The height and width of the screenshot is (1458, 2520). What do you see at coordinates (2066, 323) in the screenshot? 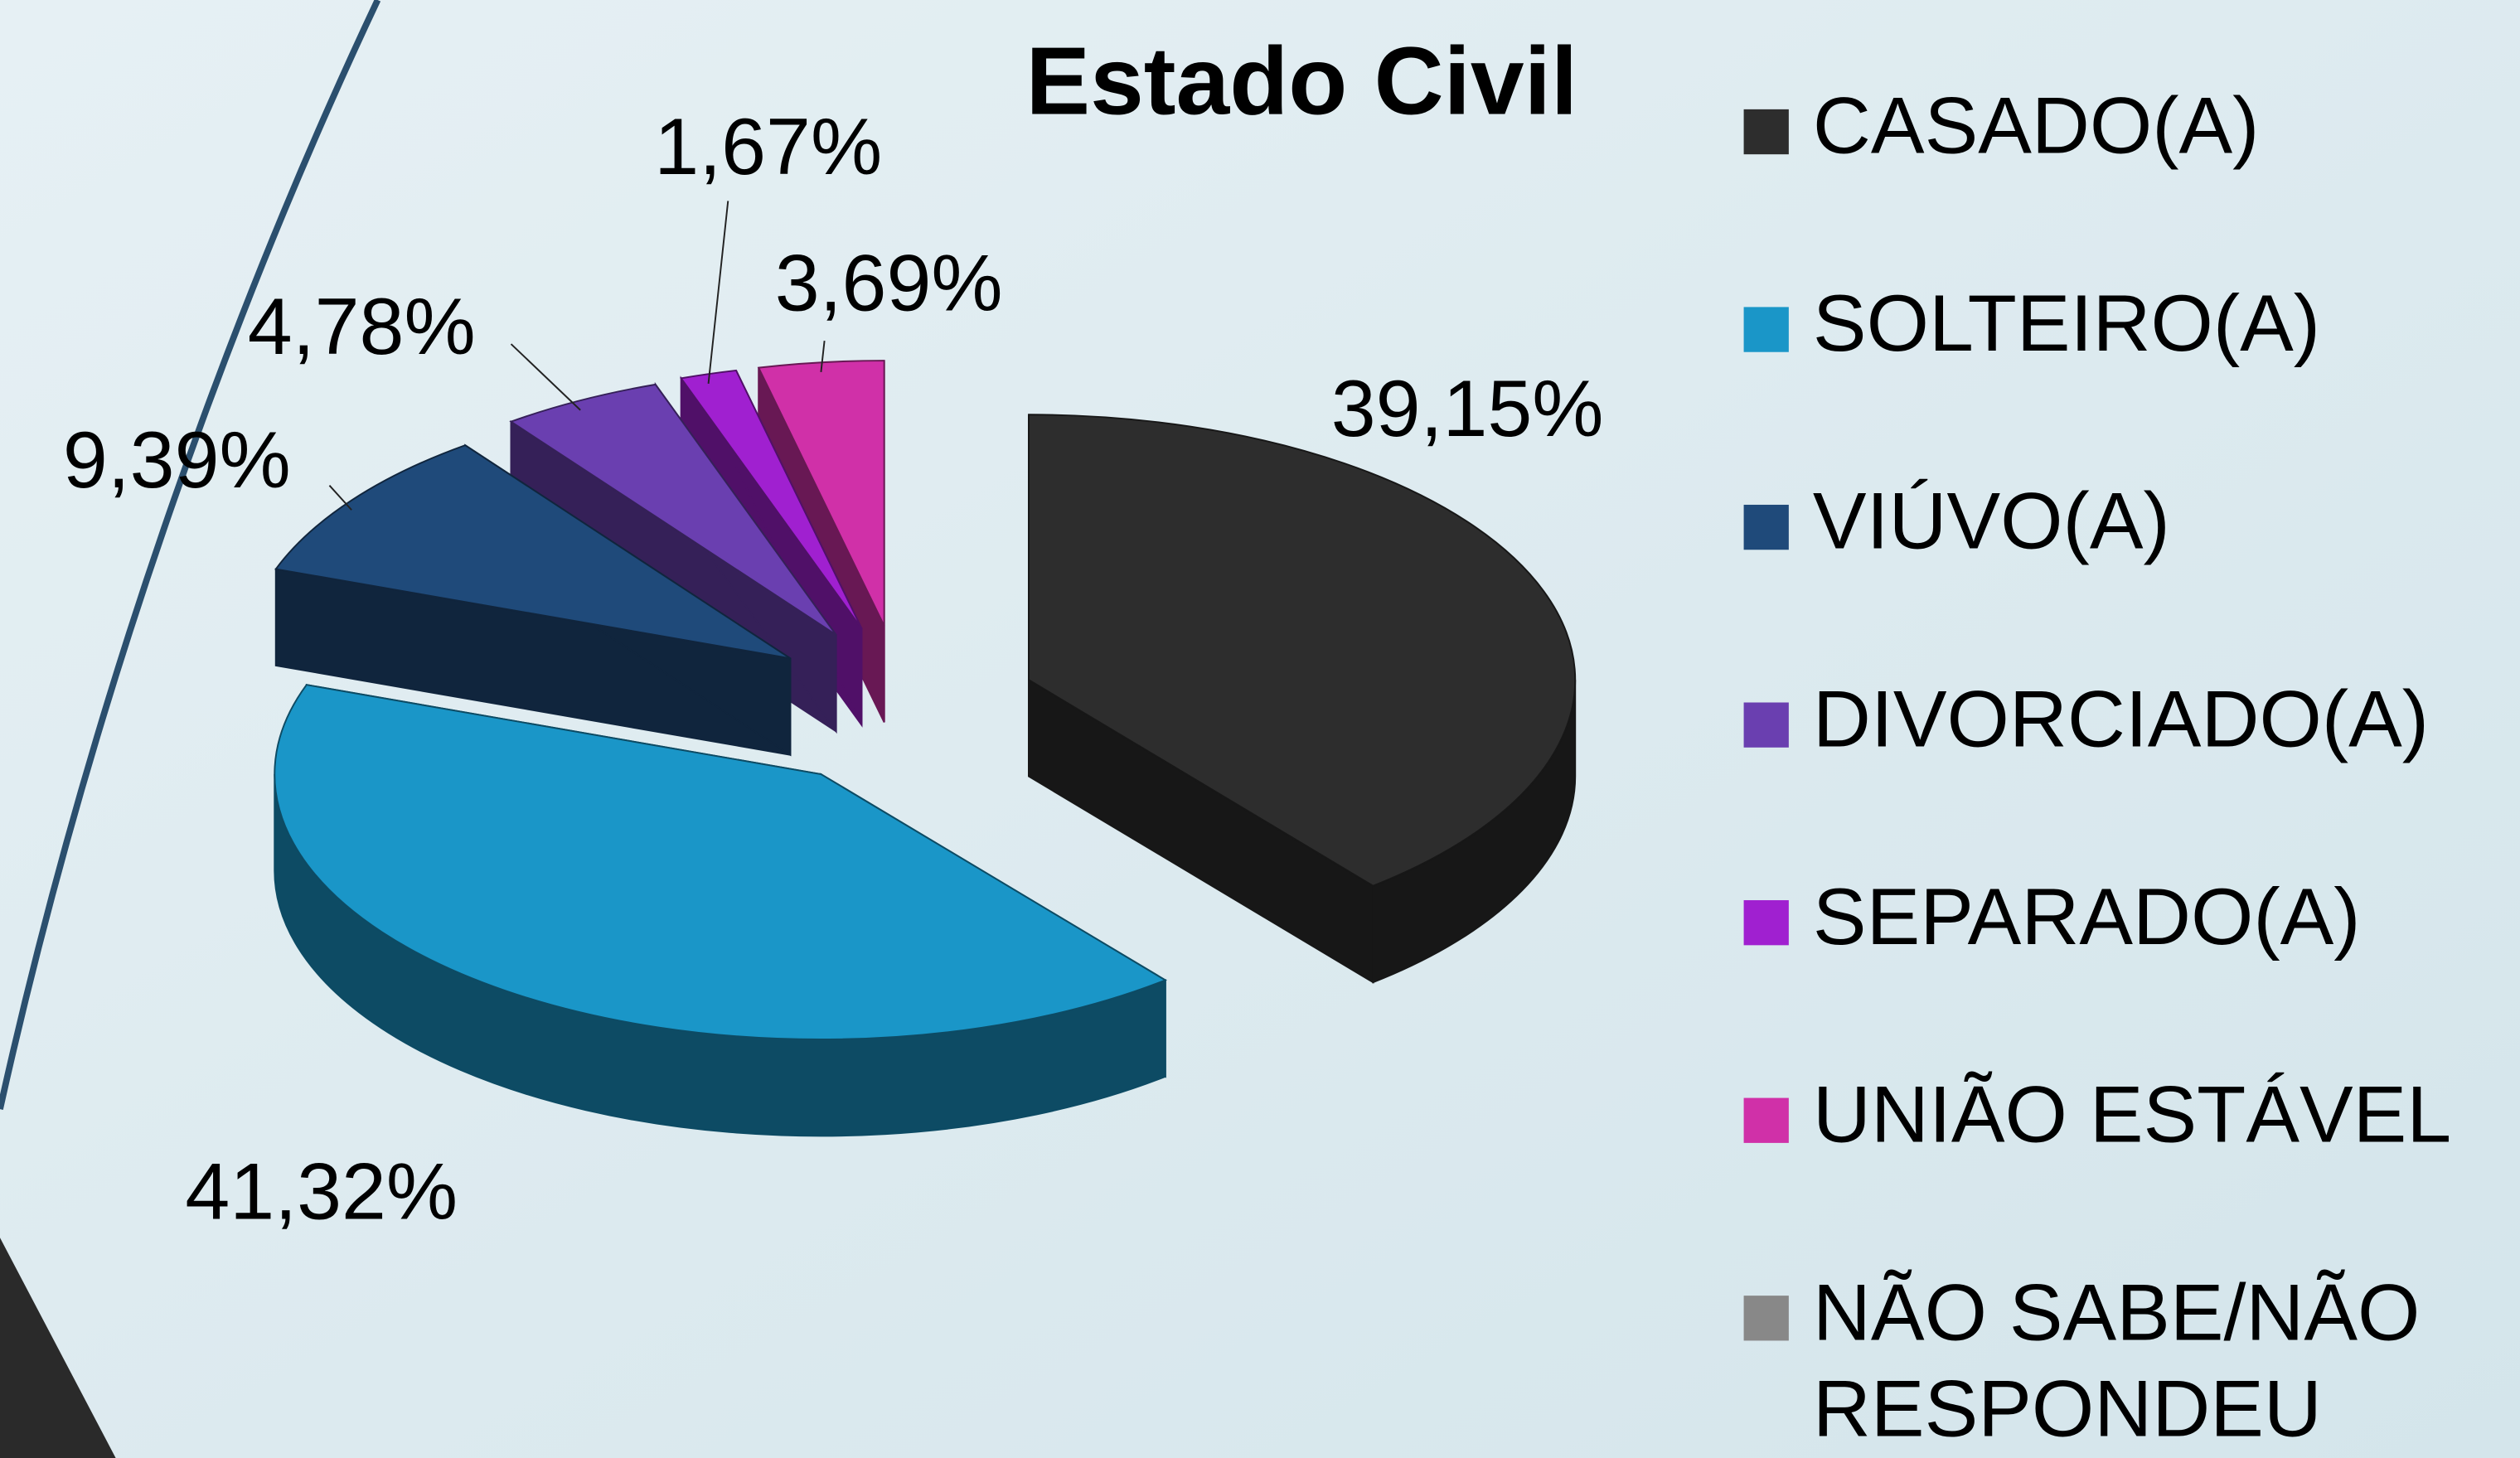
I see `legend-label: SOLTEIRO(A)` at bounding box center [2066, 323].